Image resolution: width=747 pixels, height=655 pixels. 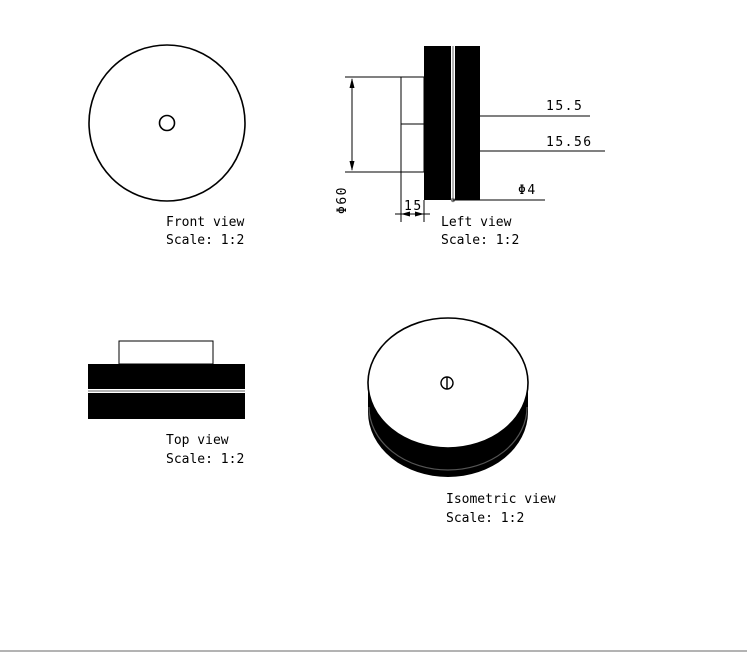 What do you see at coordinates (419, 214) in the screenshot?
I see `dim-depth-arrow-right` at bounding box center [419, 214].